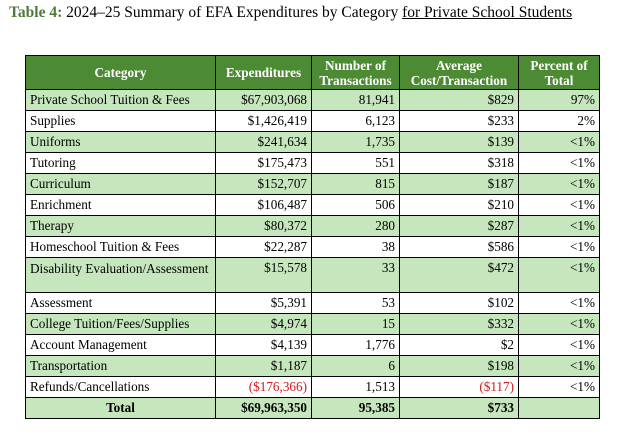  I want to click on avg-cost-cell: $187, so click(459, 184).